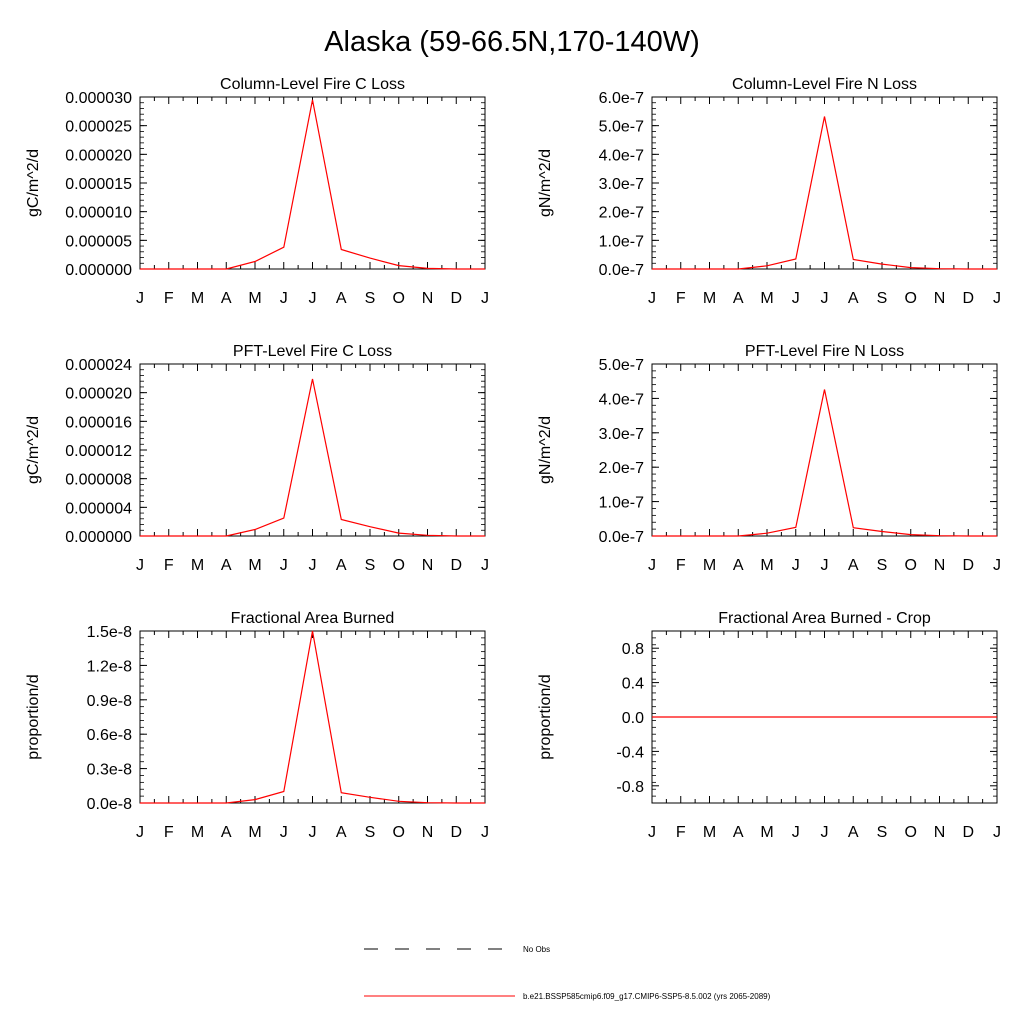 The height and width of the screenshot is (1024, 1024). I want to click on y-tick-label: 0.6e-8, so click(109, 735).